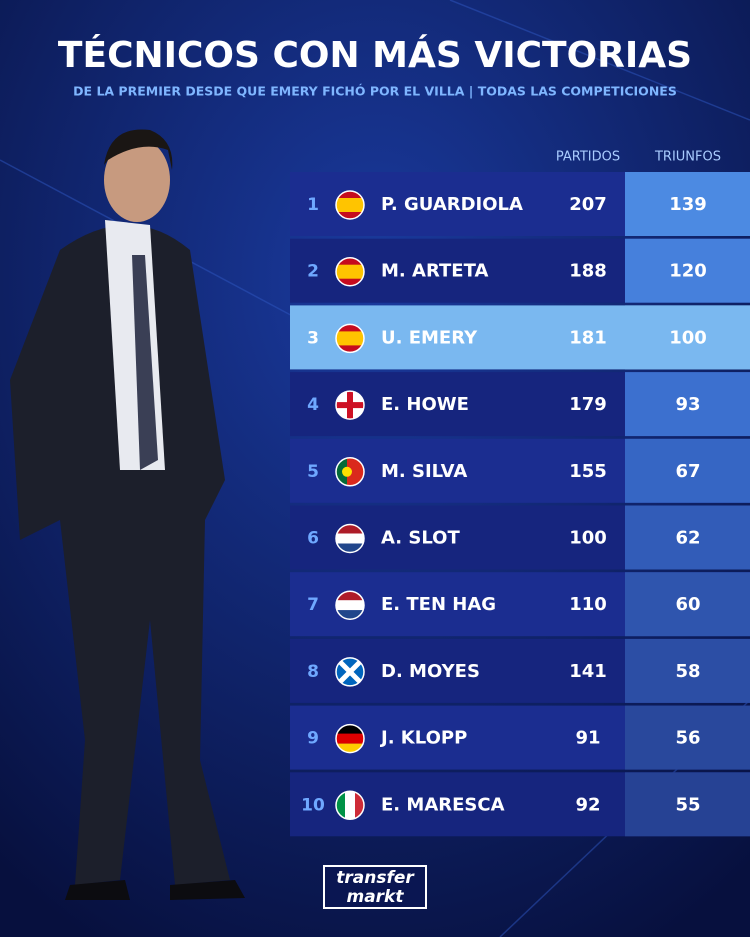 The width and height of the screenshot is (750, 937). I want to click on triunfos: 60, so click(687, 604).